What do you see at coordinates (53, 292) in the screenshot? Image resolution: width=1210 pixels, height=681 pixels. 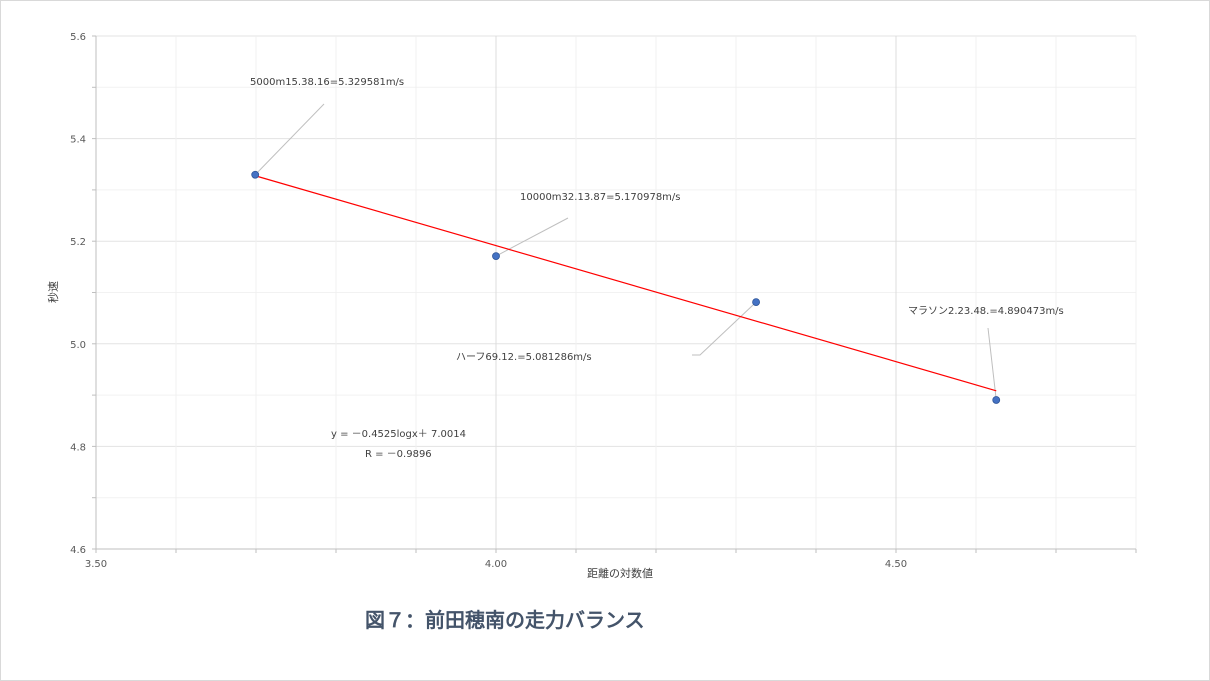 I see `y-axis-title: 秒速` at bounding box center [53, 292].